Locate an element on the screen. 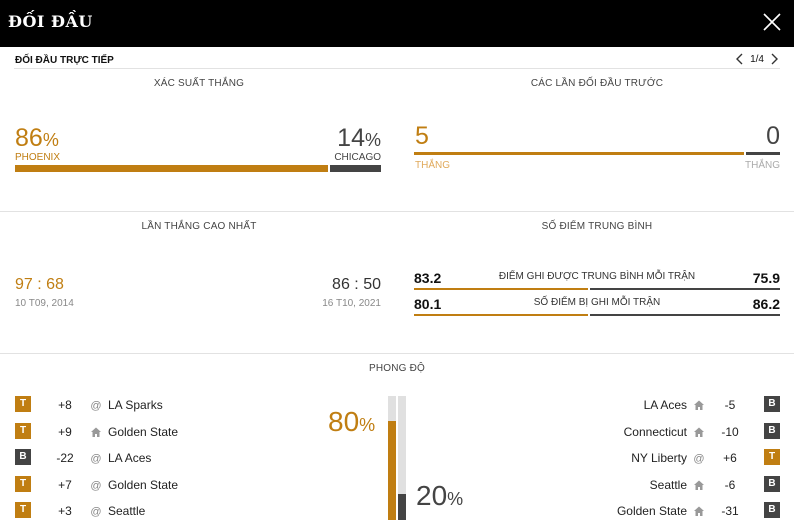  form-row: B -10 Connecticut is located at coordinates (630, 432).